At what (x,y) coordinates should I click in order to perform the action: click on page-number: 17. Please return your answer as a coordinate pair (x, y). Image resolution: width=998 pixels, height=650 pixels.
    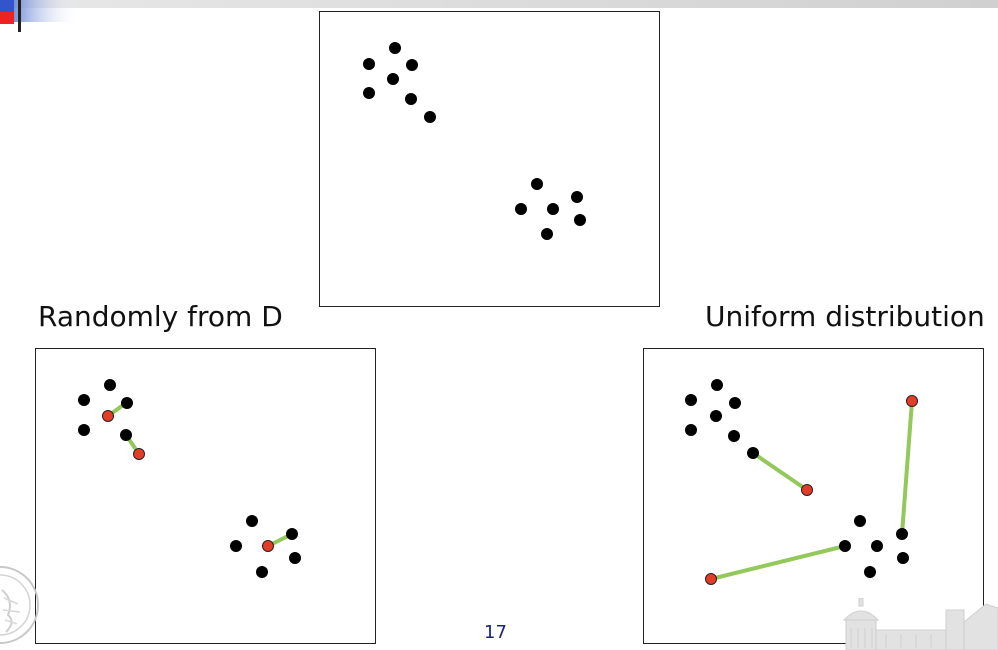
    Looking at the image, I should click on (495, 632).